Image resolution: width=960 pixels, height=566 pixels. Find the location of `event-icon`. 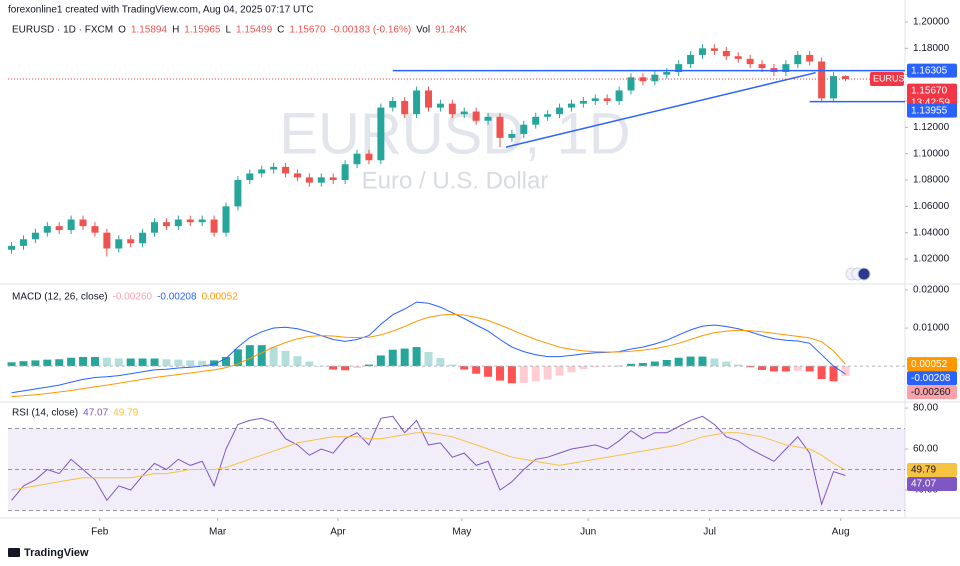

event-icon is located at coordinates (864, 274).